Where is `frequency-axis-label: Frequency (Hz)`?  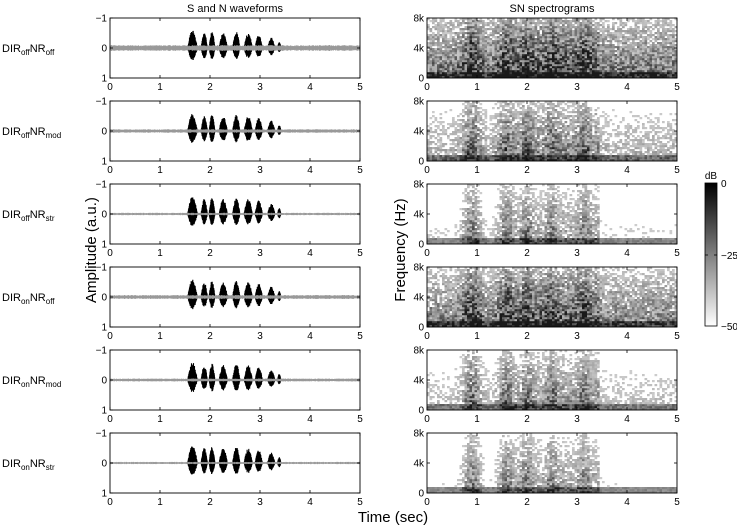
frequency-axis-label: Frequency (Hz) is located at coordinates (400, 249).